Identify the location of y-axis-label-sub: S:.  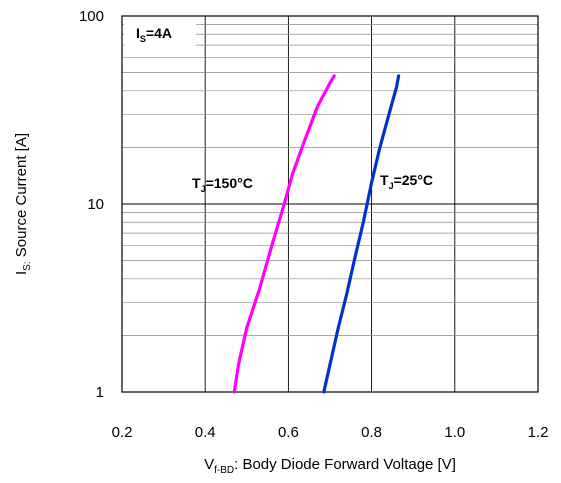
(27, 265).